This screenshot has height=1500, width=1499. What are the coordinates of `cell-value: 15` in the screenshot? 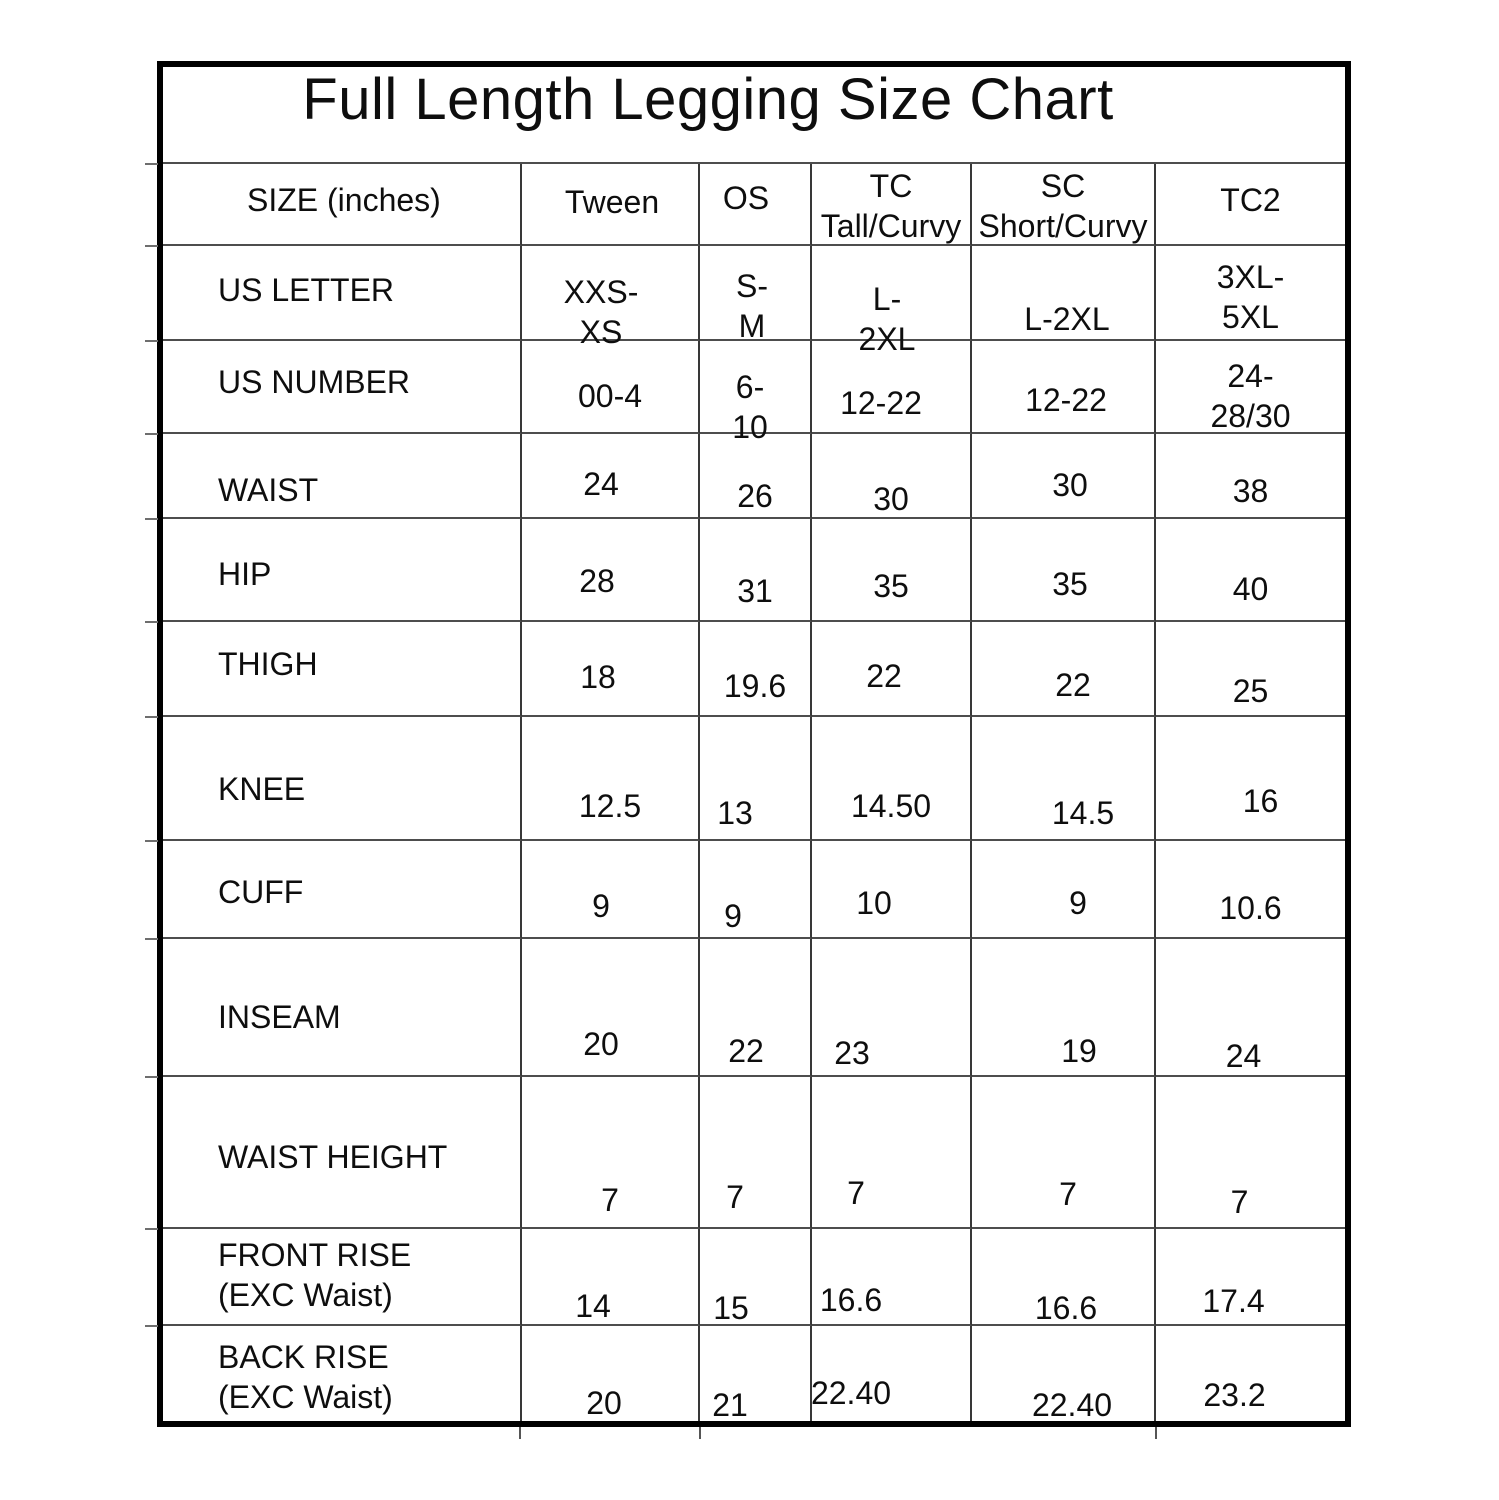 It's located at (731, 1307).